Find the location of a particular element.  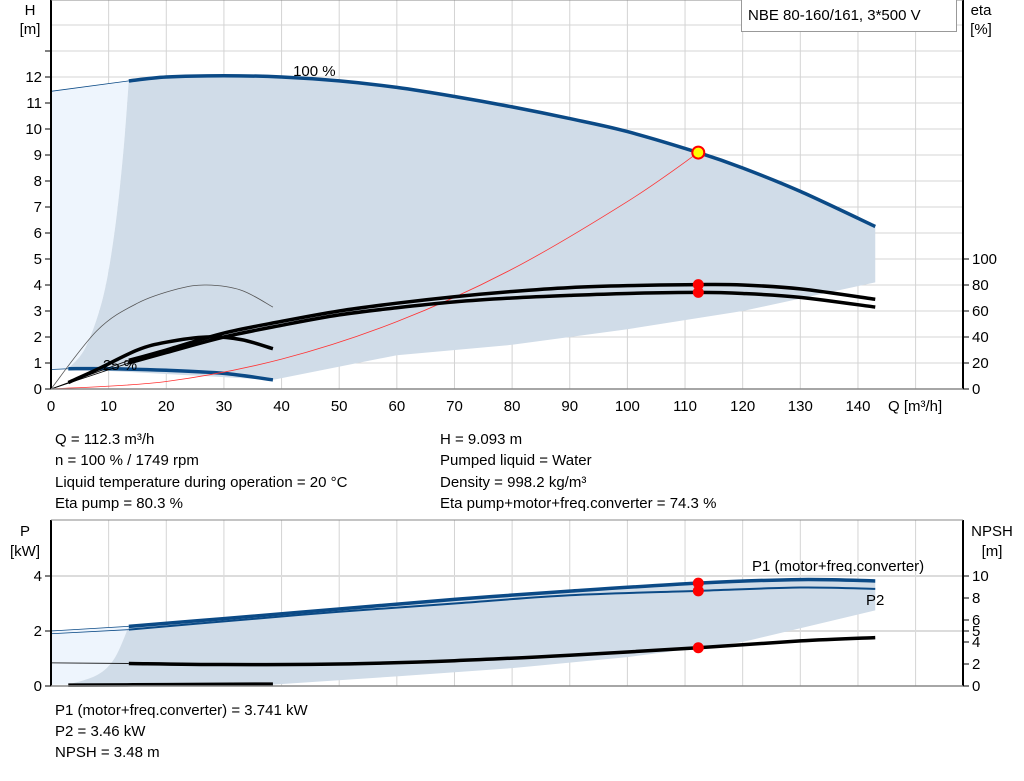

x-tick-label: 140 is located at coordinates (857, 406).